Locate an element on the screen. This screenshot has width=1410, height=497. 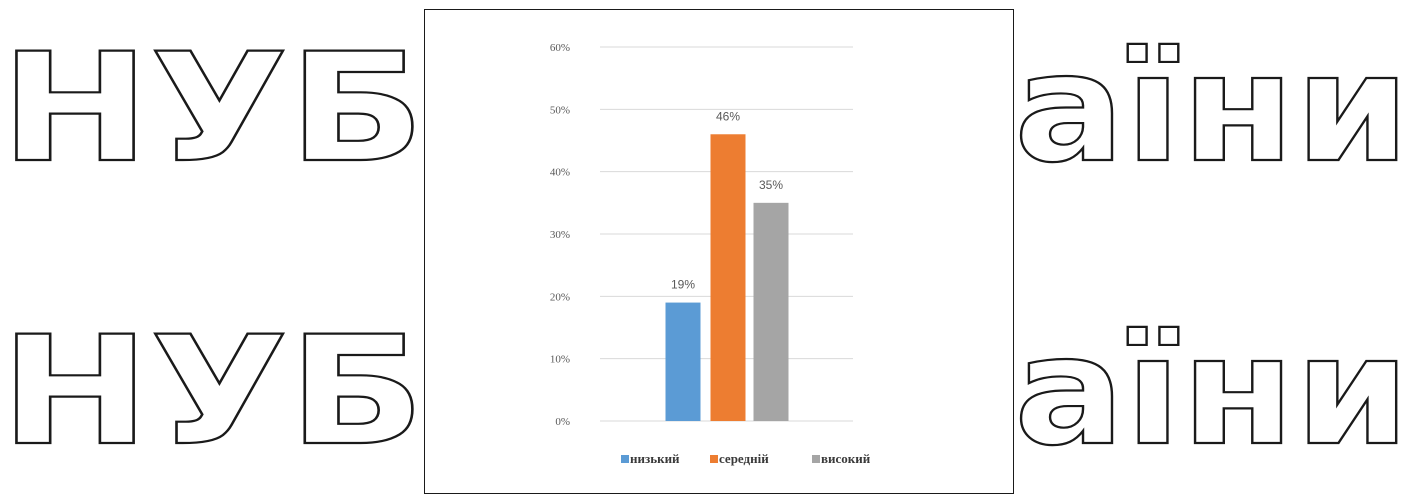
watermark-line1-right: аїни is located at coordinates (1212, 109).